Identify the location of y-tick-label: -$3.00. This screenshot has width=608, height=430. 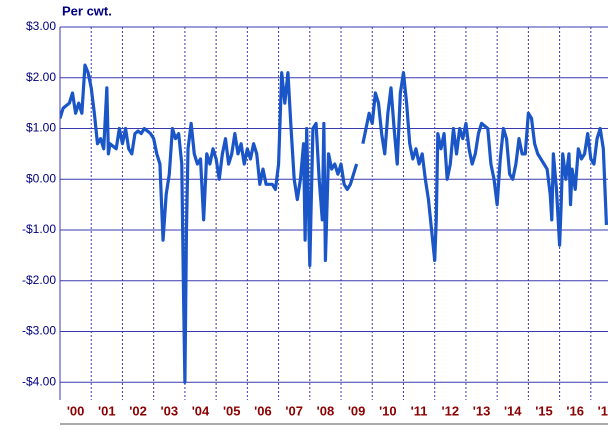
(39, 331).